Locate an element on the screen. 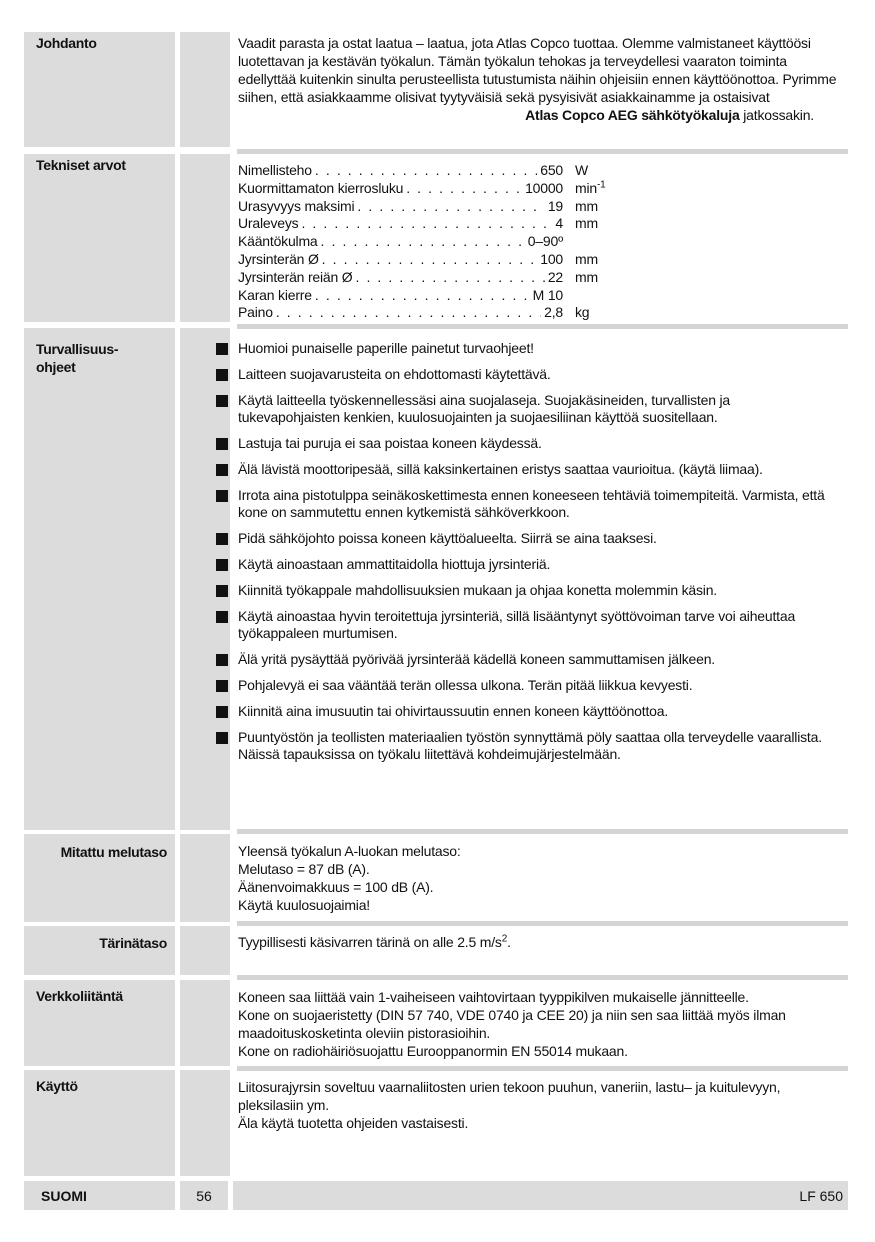  spec-row: Kääntökulma 0–90º is located at coordinates (543, 242).